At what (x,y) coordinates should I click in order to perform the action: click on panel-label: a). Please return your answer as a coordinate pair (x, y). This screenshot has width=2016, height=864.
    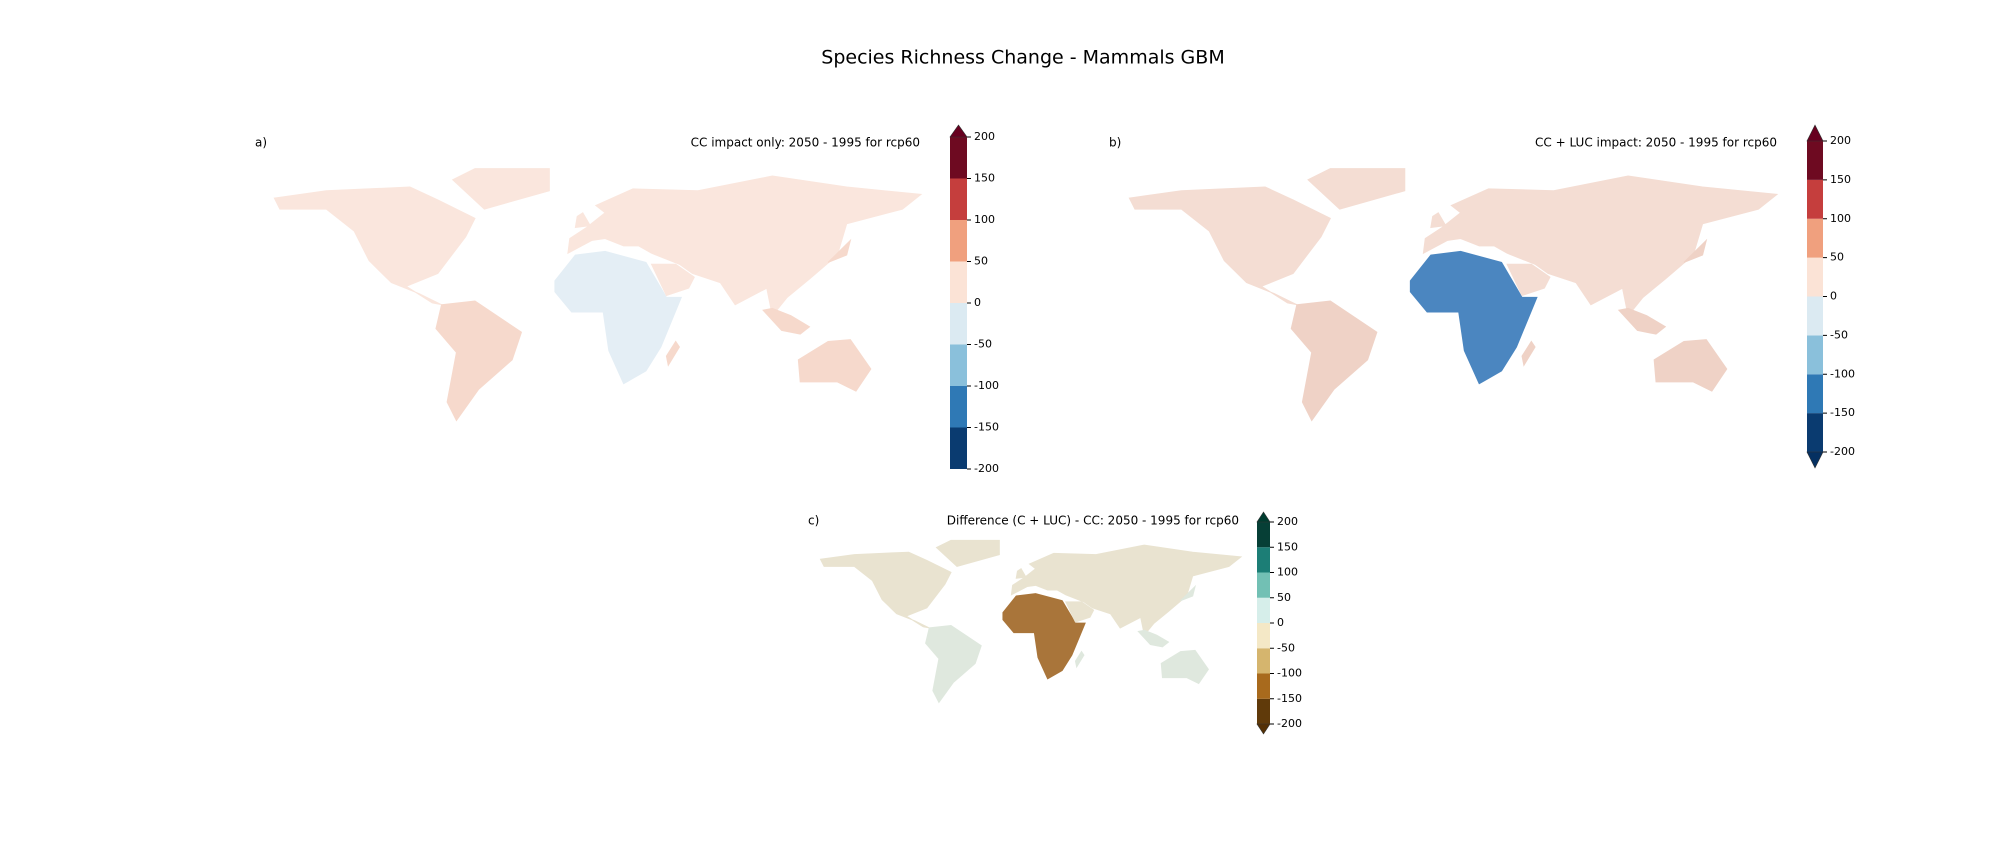
    Looking at the image, I should click on (261, 143).